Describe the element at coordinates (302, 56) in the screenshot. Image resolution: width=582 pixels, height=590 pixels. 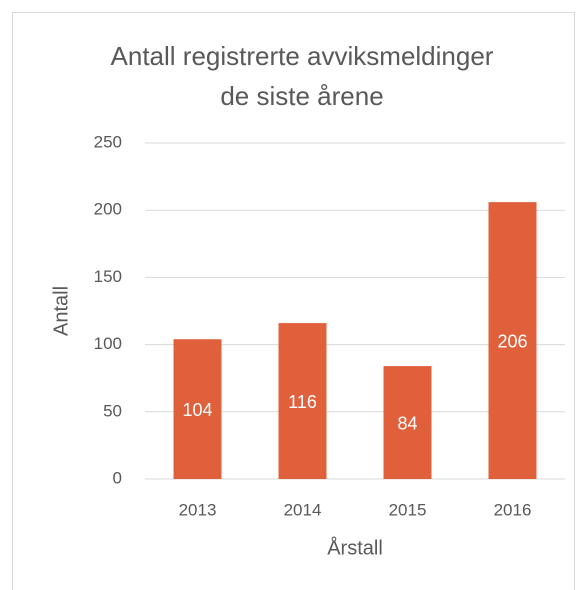
I see `chart-title: Antall registrerte avviksmeldinger` at that location.